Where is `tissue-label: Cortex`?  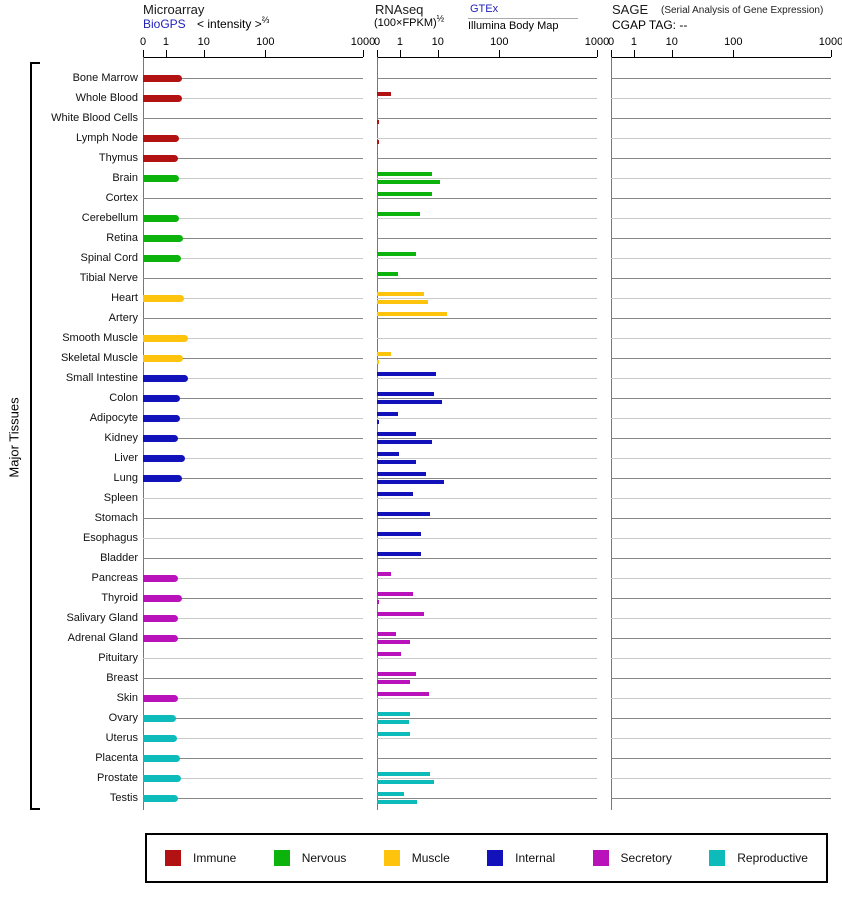
tissue-label: Cortex is located at coordinates (121, 198).